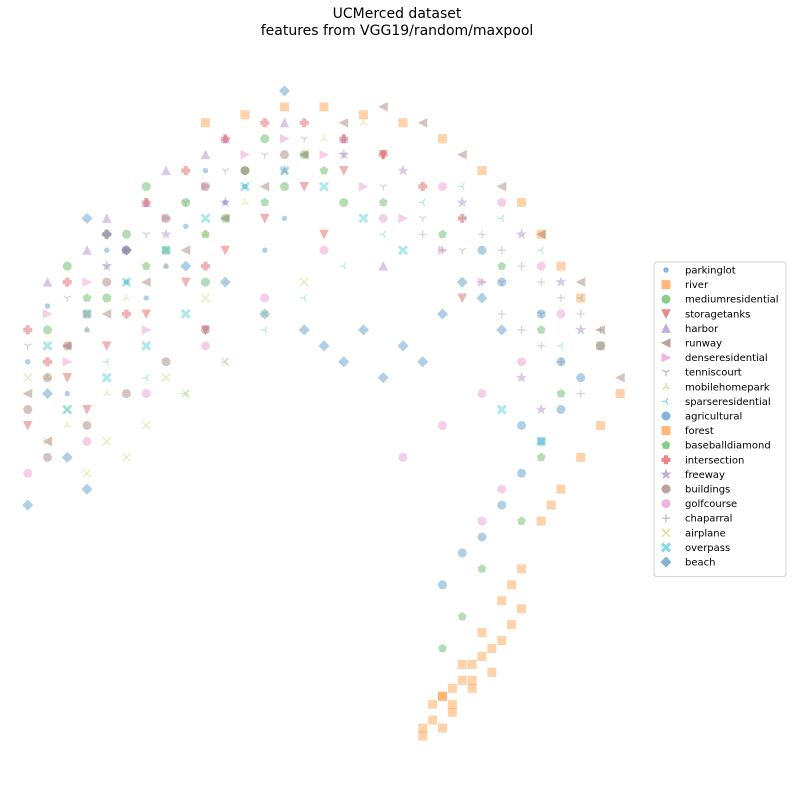 This screenshot has height=808, width=795. Describe the element at coordinates (666, 328) in the screenshot. I see `legend-marker-harbor` at that location.